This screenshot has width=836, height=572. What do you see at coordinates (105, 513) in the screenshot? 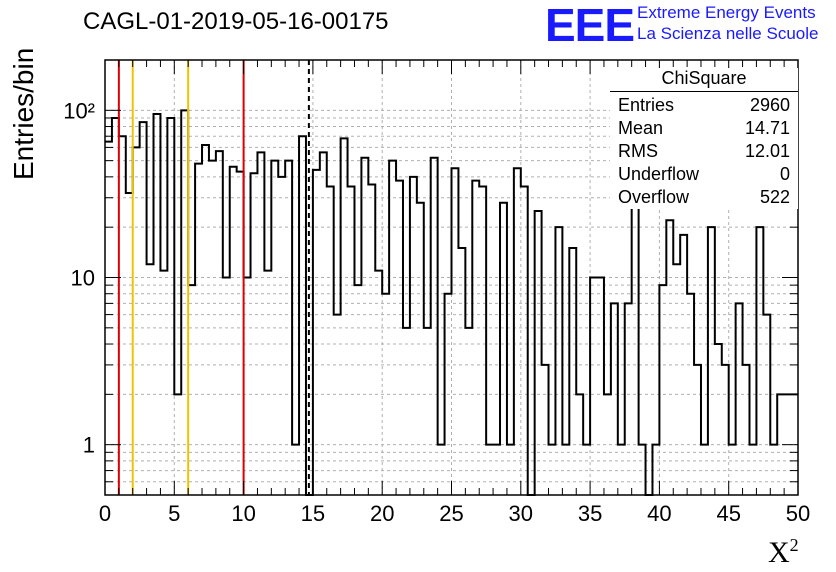
I see `x-tick-label: 0` at bounding box center [105, 513].